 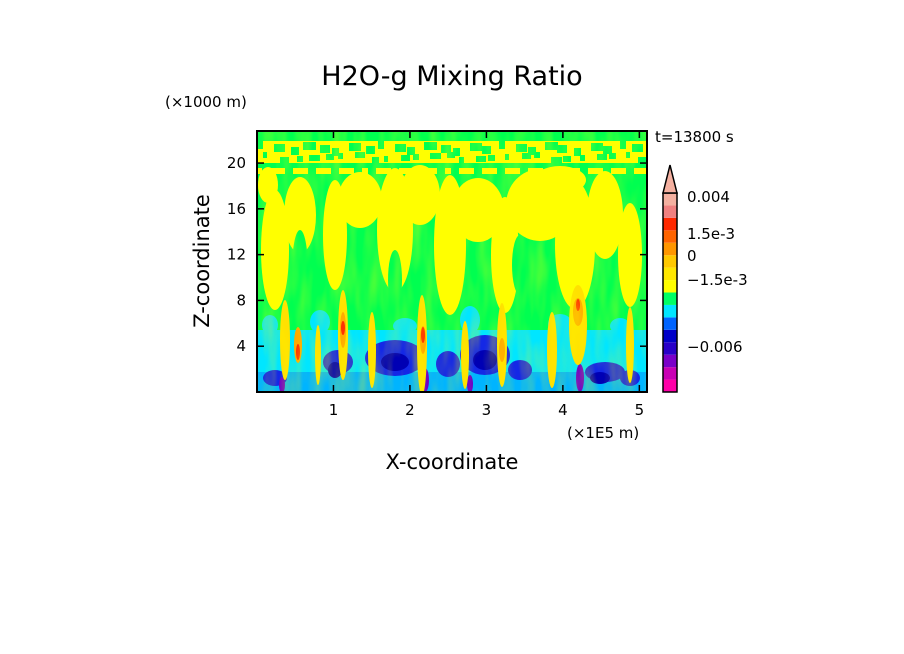 I want to click on x-unit-label: (×1E5 m), so click(x=603, y=433).